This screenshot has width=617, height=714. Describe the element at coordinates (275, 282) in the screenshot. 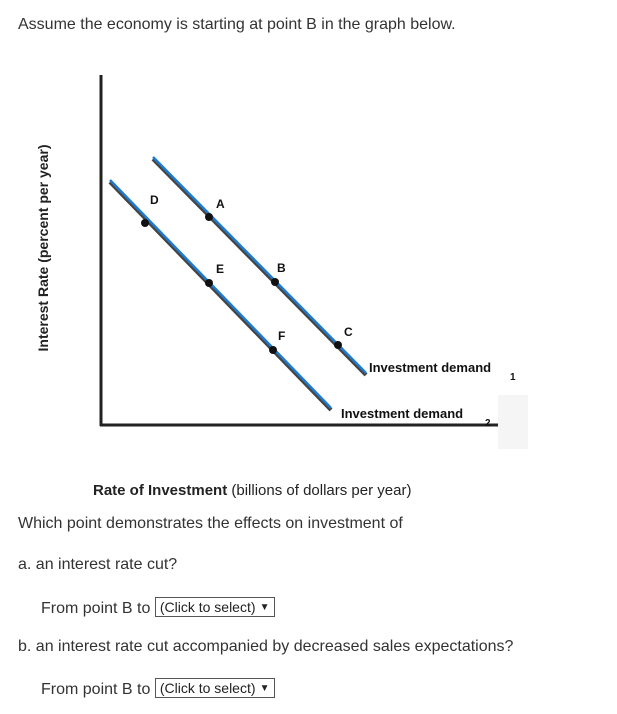

I see `point-b` at that location.